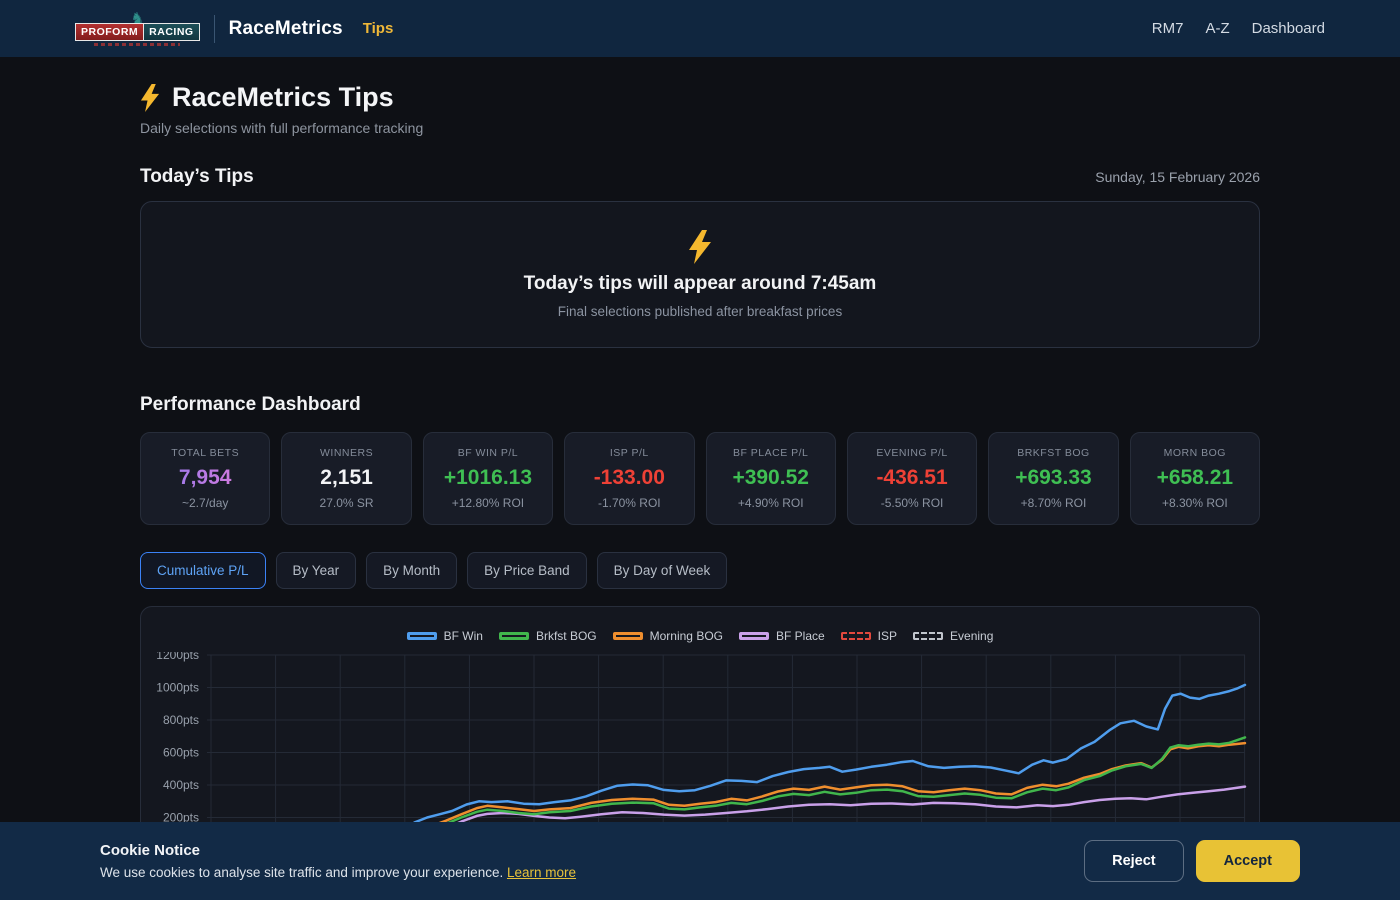 This screenshot has width=1400, height=900. Describe the element at coordinates (412, 570) in the screenshot. I see `tab-by-month: By Month` at that location.